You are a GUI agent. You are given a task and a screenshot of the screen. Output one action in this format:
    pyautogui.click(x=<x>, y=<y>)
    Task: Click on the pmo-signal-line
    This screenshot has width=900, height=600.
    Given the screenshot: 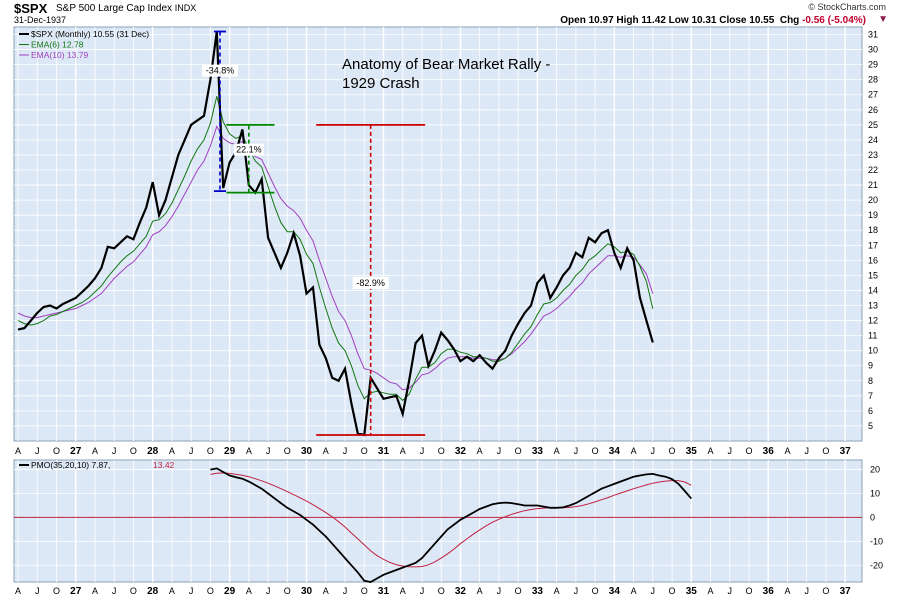 What is the action you would take?
    pyautogui.click(x=451, y=520)
    